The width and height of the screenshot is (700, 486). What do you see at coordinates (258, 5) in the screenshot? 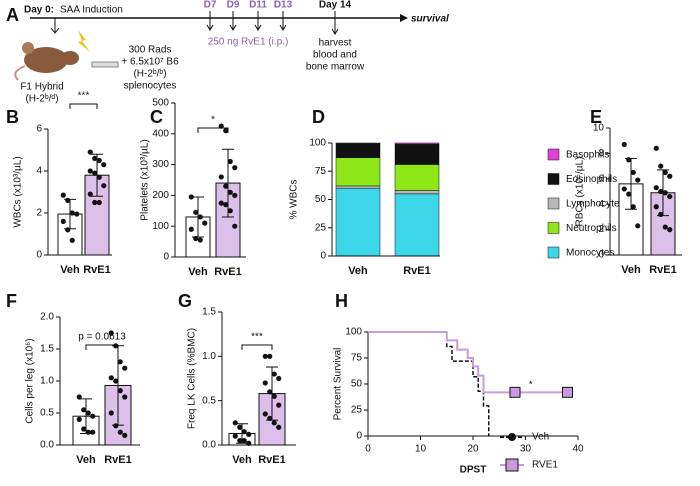
I see `day-label: D11` at bounding box center [258, 5].